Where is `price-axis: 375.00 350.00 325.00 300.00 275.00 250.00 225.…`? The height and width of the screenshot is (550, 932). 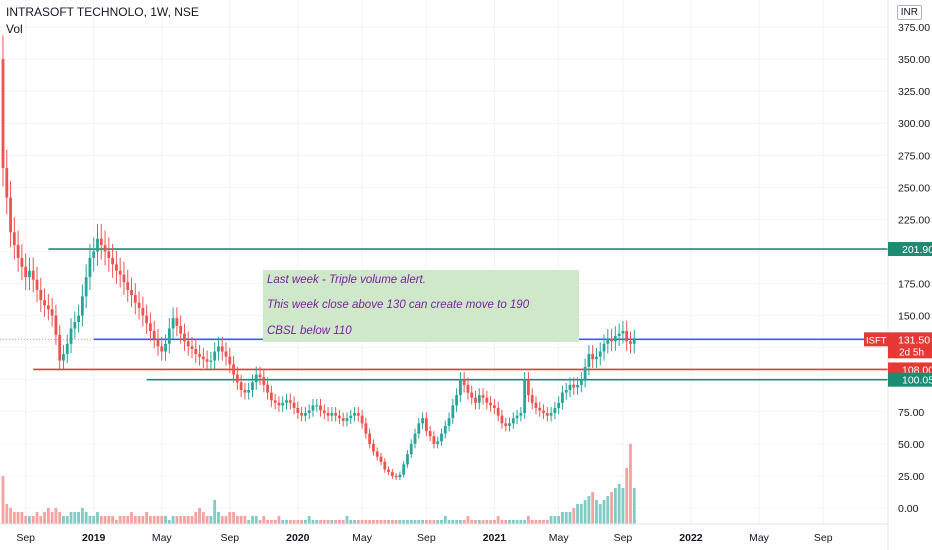 price-axis: 375.00 350.00 325.00 300.00 275.00 250.00 225.… is located at coordinates (908, 275).